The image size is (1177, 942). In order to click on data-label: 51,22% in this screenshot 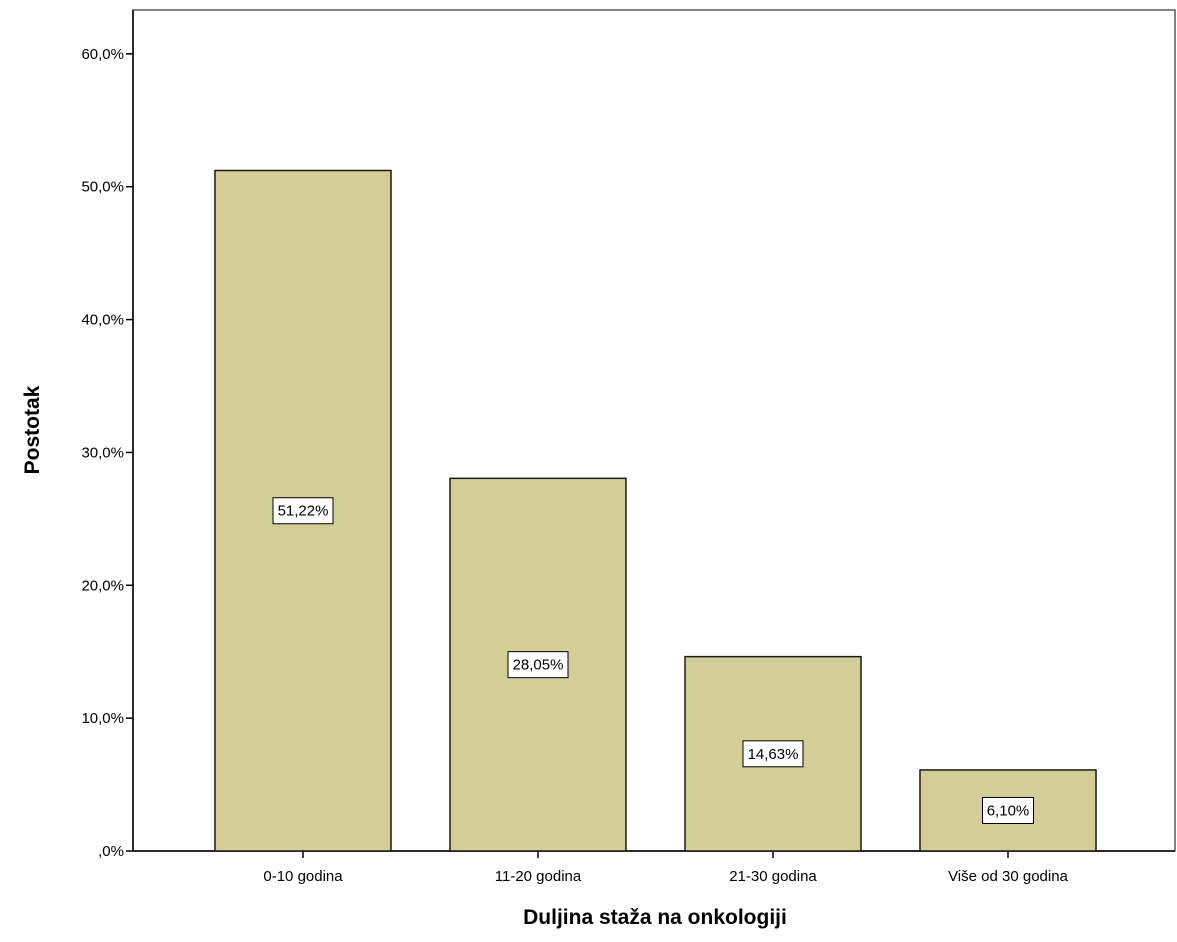, I will do `click(303, 511)`.